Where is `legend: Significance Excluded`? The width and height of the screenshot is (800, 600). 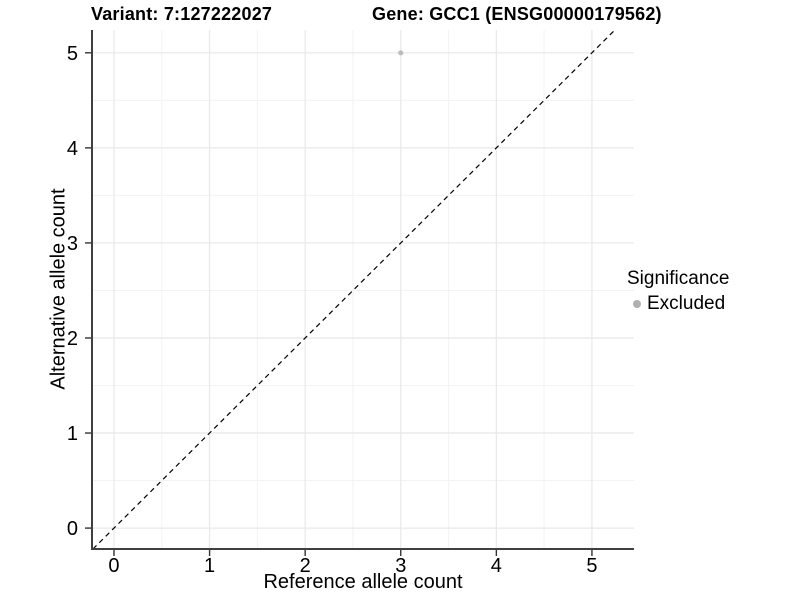
legend: Significance Excluded is located at coordinates (678, 291).